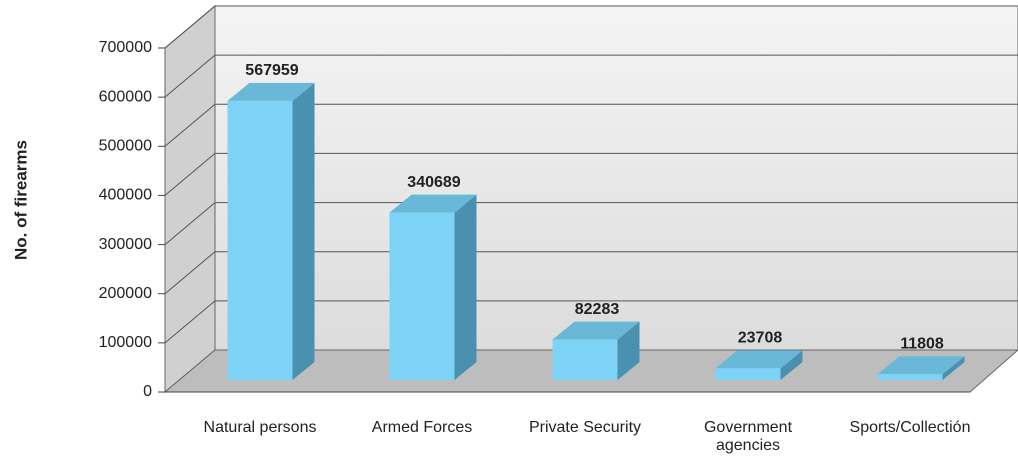 The image size is (1018, 461). What do you see at coordinates (20, 200) in the screenshot?
I see `y-axis-label: No. of firearms` at bounding box center [20, 200].